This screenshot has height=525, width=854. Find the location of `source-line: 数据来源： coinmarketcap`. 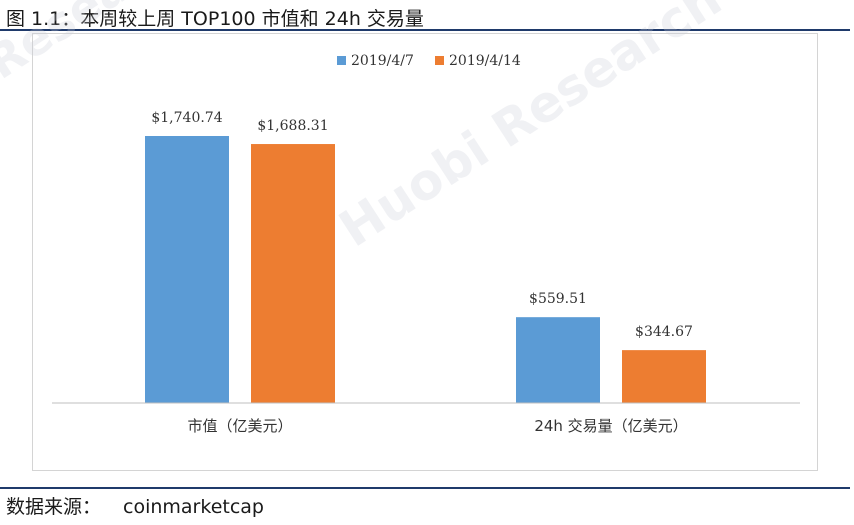

source-line: 数据来源： coinmarketcap is located at coordinates (135, 505).